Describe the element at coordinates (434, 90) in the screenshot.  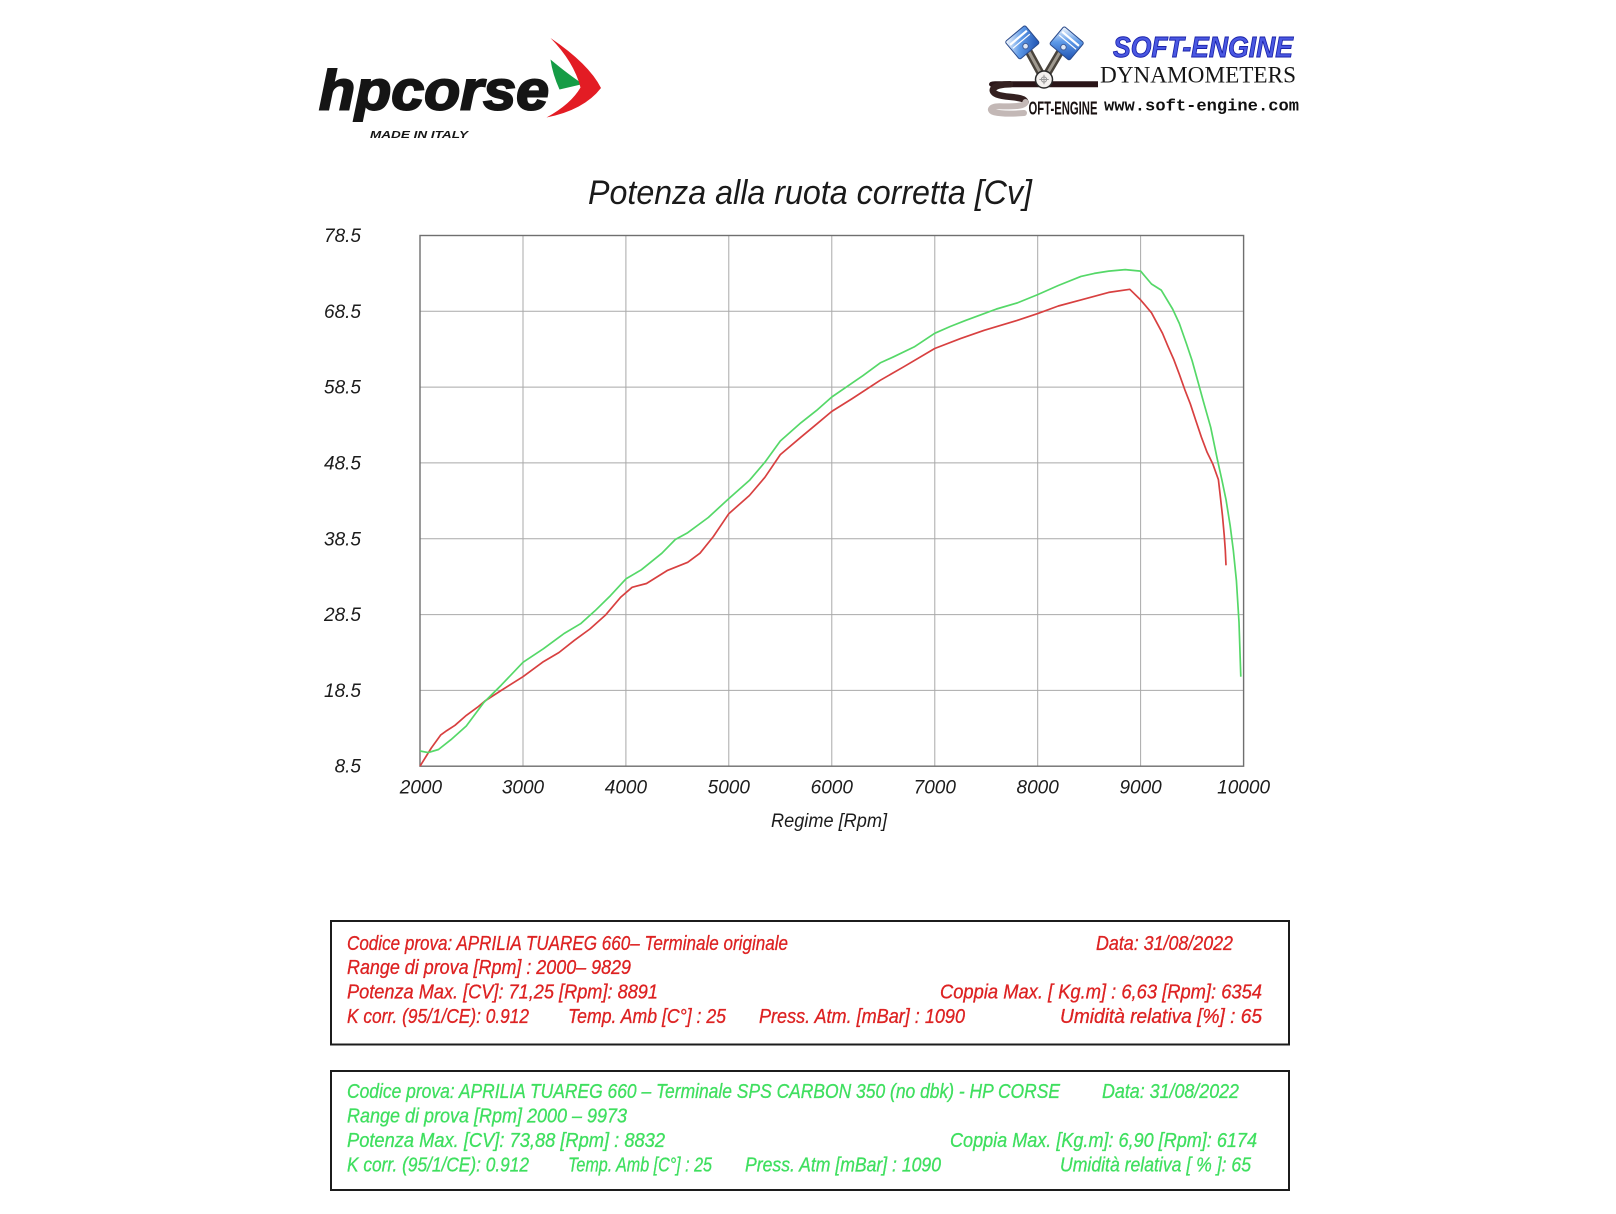
I see `svg-text: hpcorse` at that location.